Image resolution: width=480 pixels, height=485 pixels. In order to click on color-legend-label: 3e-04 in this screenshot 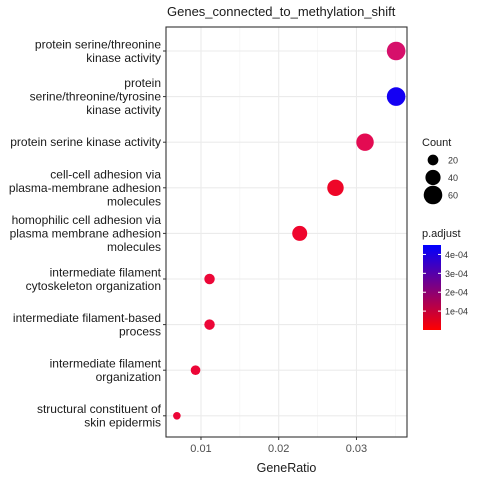, I will do `click(456, 274)`.